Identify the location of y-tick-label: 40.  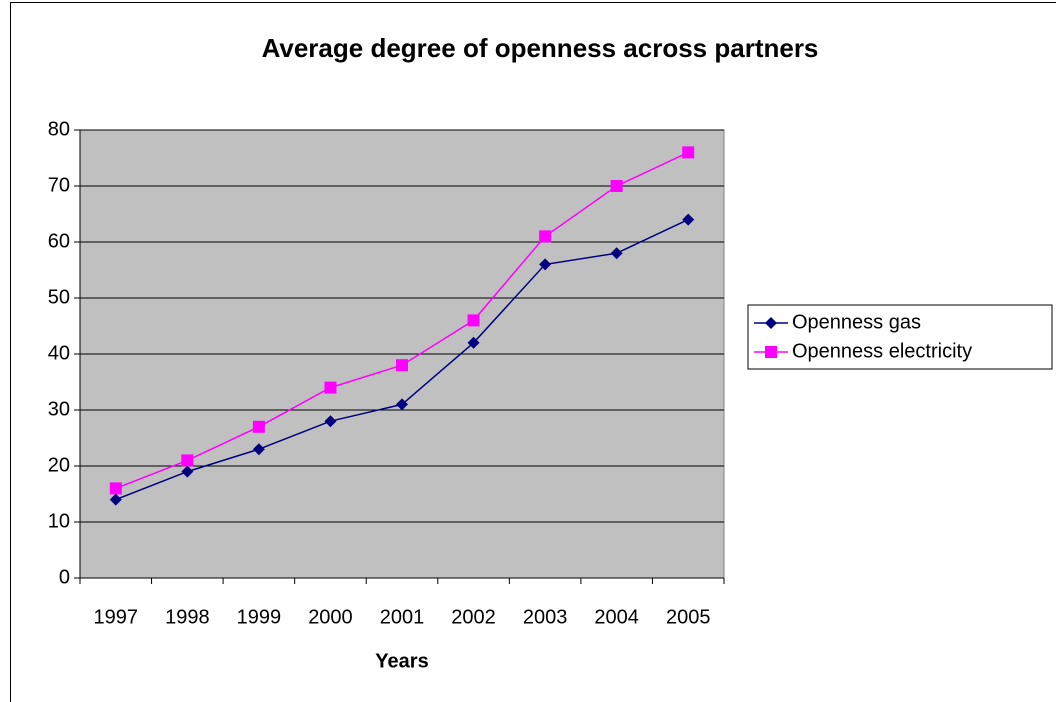
(59, 353).